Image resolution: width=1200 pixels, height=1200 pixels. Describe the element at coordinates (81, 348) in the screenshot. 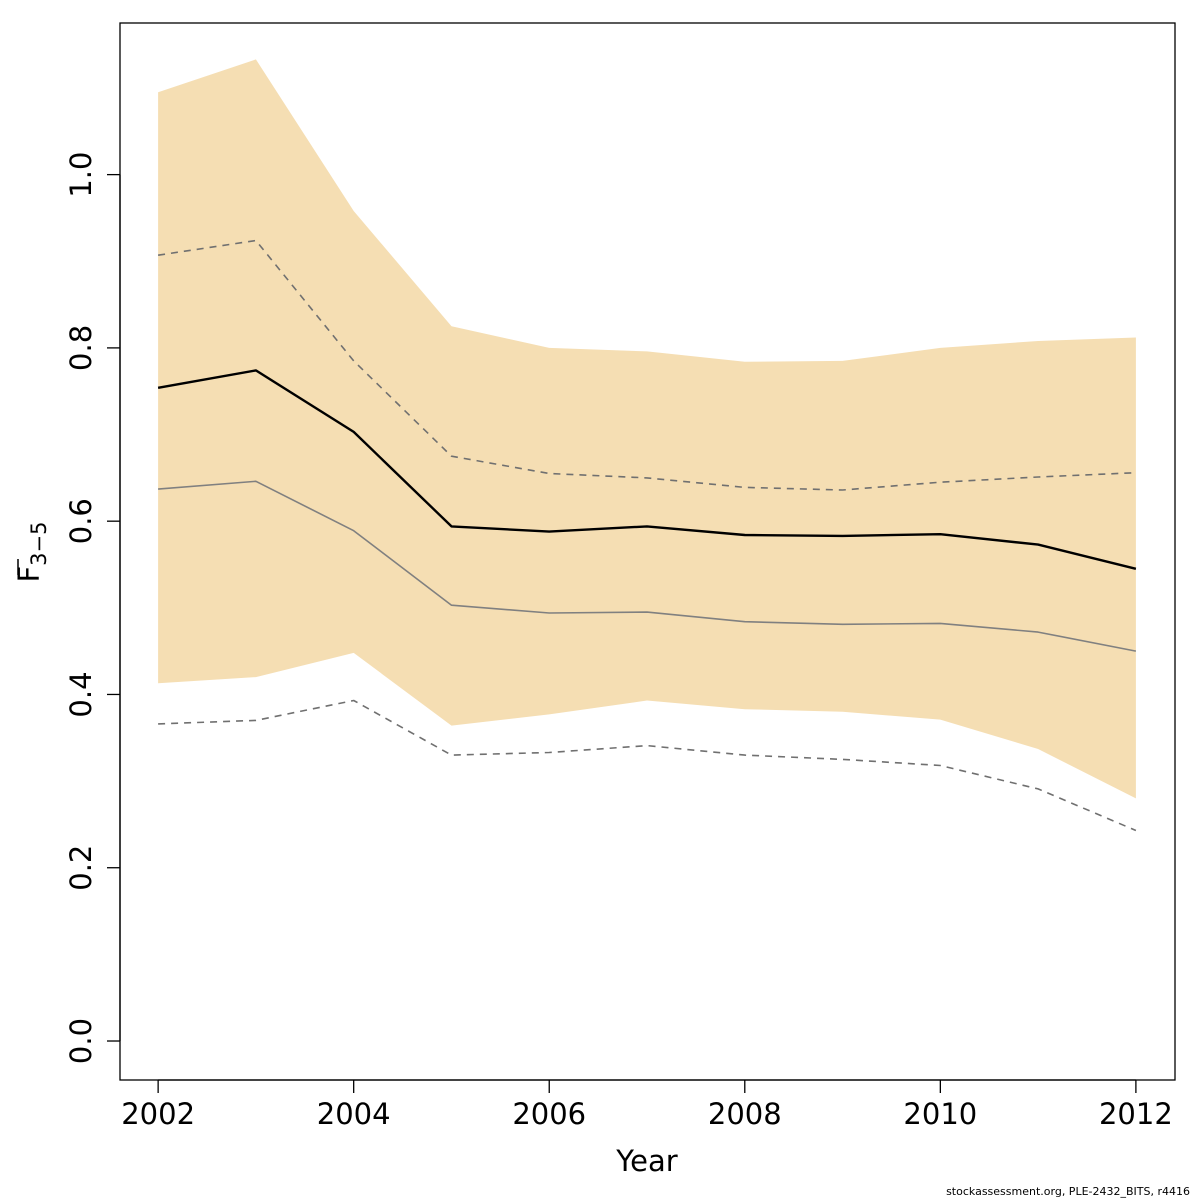

I see `y-tick-label: 0.8` at that location.